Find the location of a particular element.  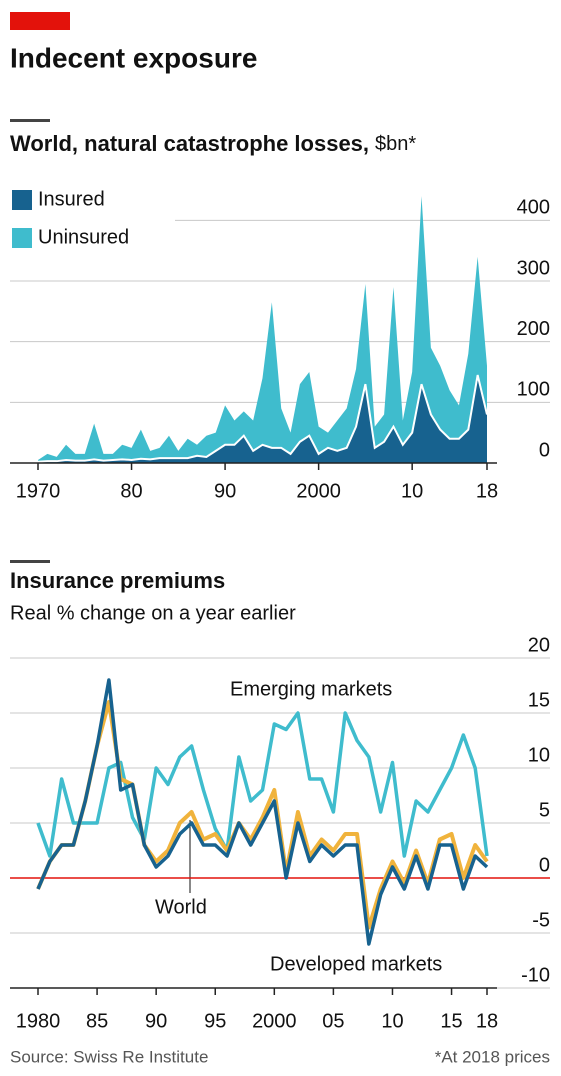

chart-unit: $bn* is located at coordinates (395, 144).